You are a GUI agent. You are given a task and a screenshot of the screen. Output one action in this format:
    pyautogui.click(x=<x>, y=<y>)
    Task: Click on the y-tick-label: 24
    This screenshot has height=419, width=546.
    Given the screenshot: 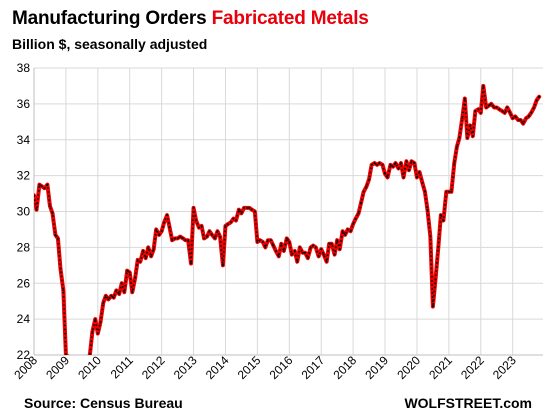 What is the action you would take?
    pyautogui.click(x=24, y=319)
    